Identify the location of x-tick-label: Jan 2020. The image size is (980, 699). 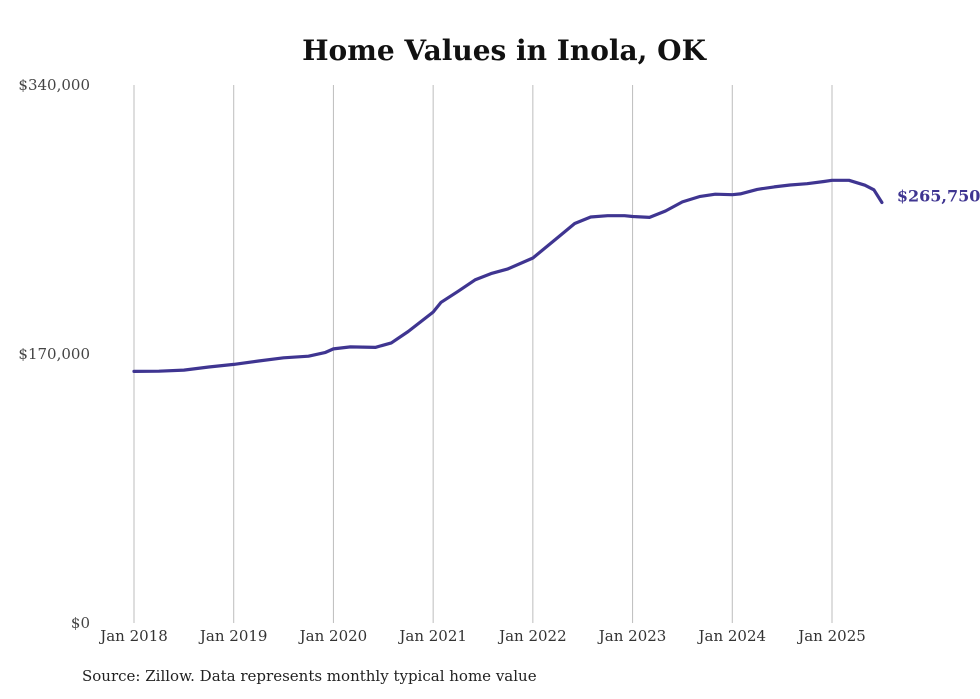
(333, 636).